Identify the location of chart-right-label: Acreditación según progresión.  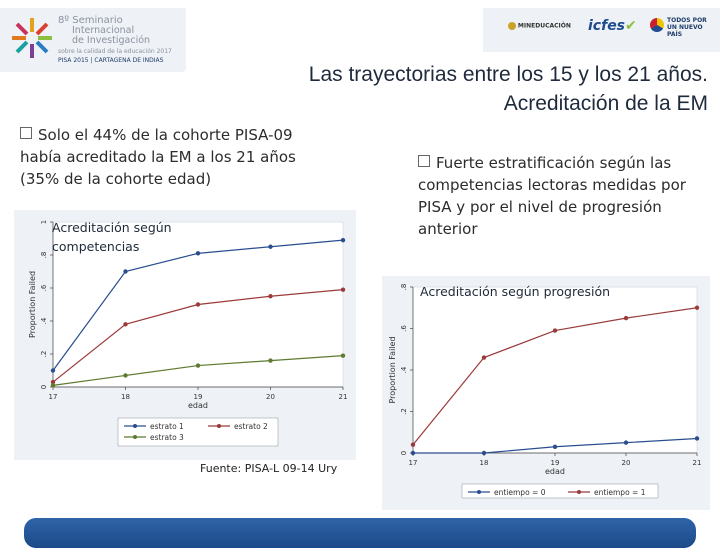
(515, 291).